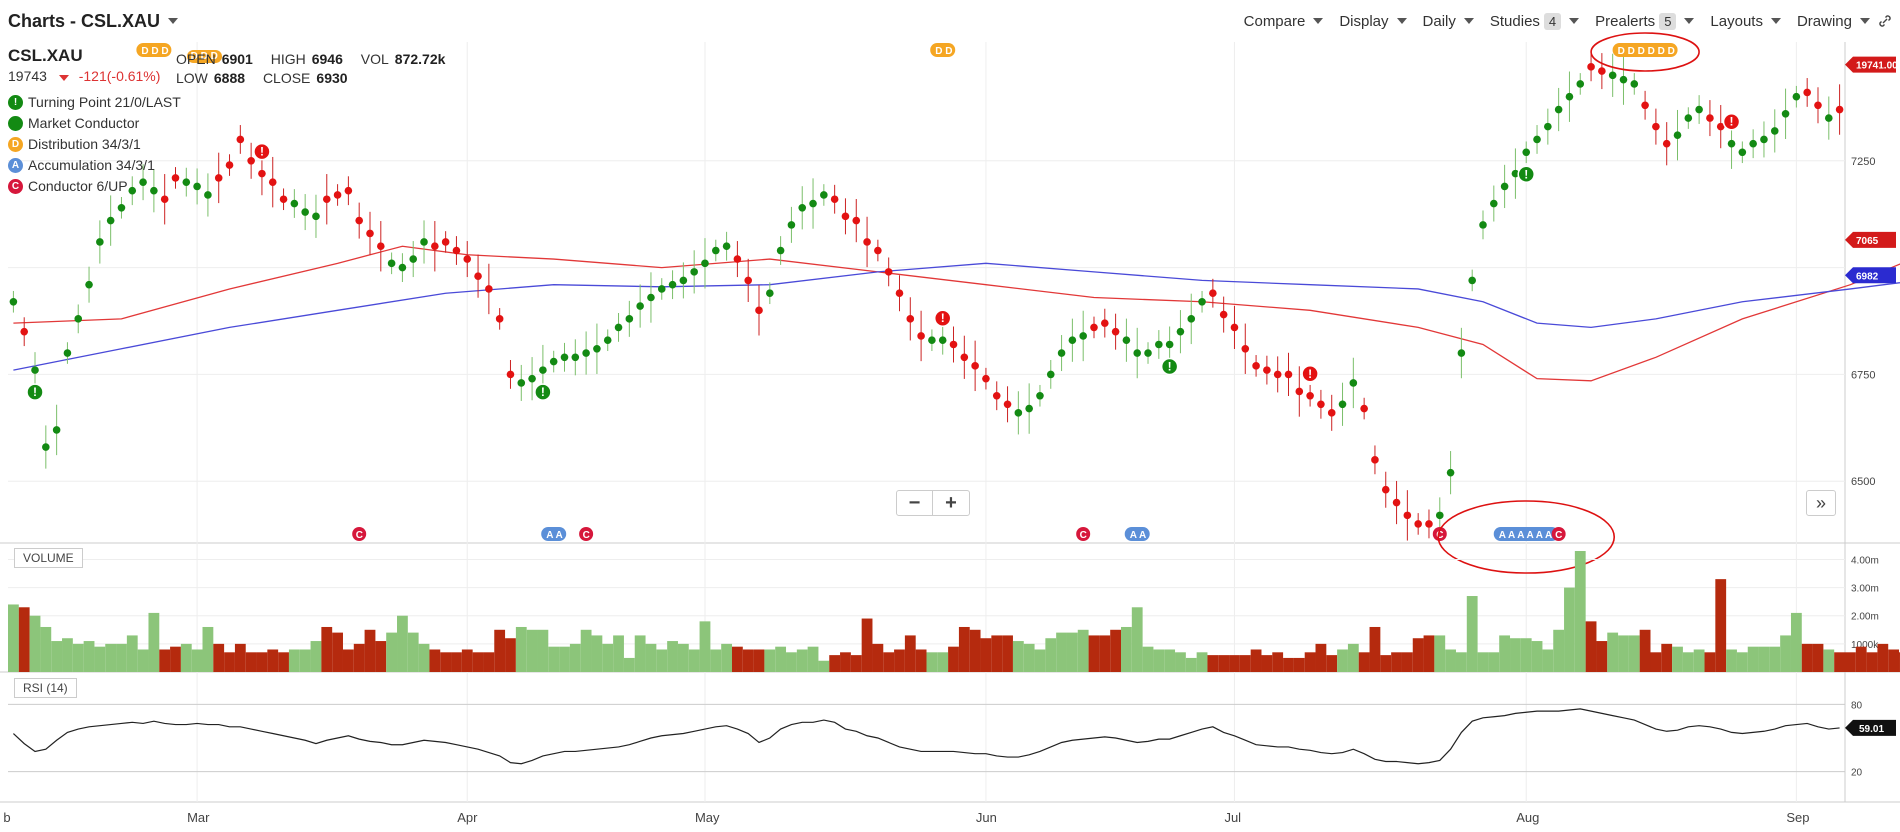  What do you see at coordinates (1284, 21) in the screenshot?
I see `menu-compare: Compare` at bounding box center [1284, 21].